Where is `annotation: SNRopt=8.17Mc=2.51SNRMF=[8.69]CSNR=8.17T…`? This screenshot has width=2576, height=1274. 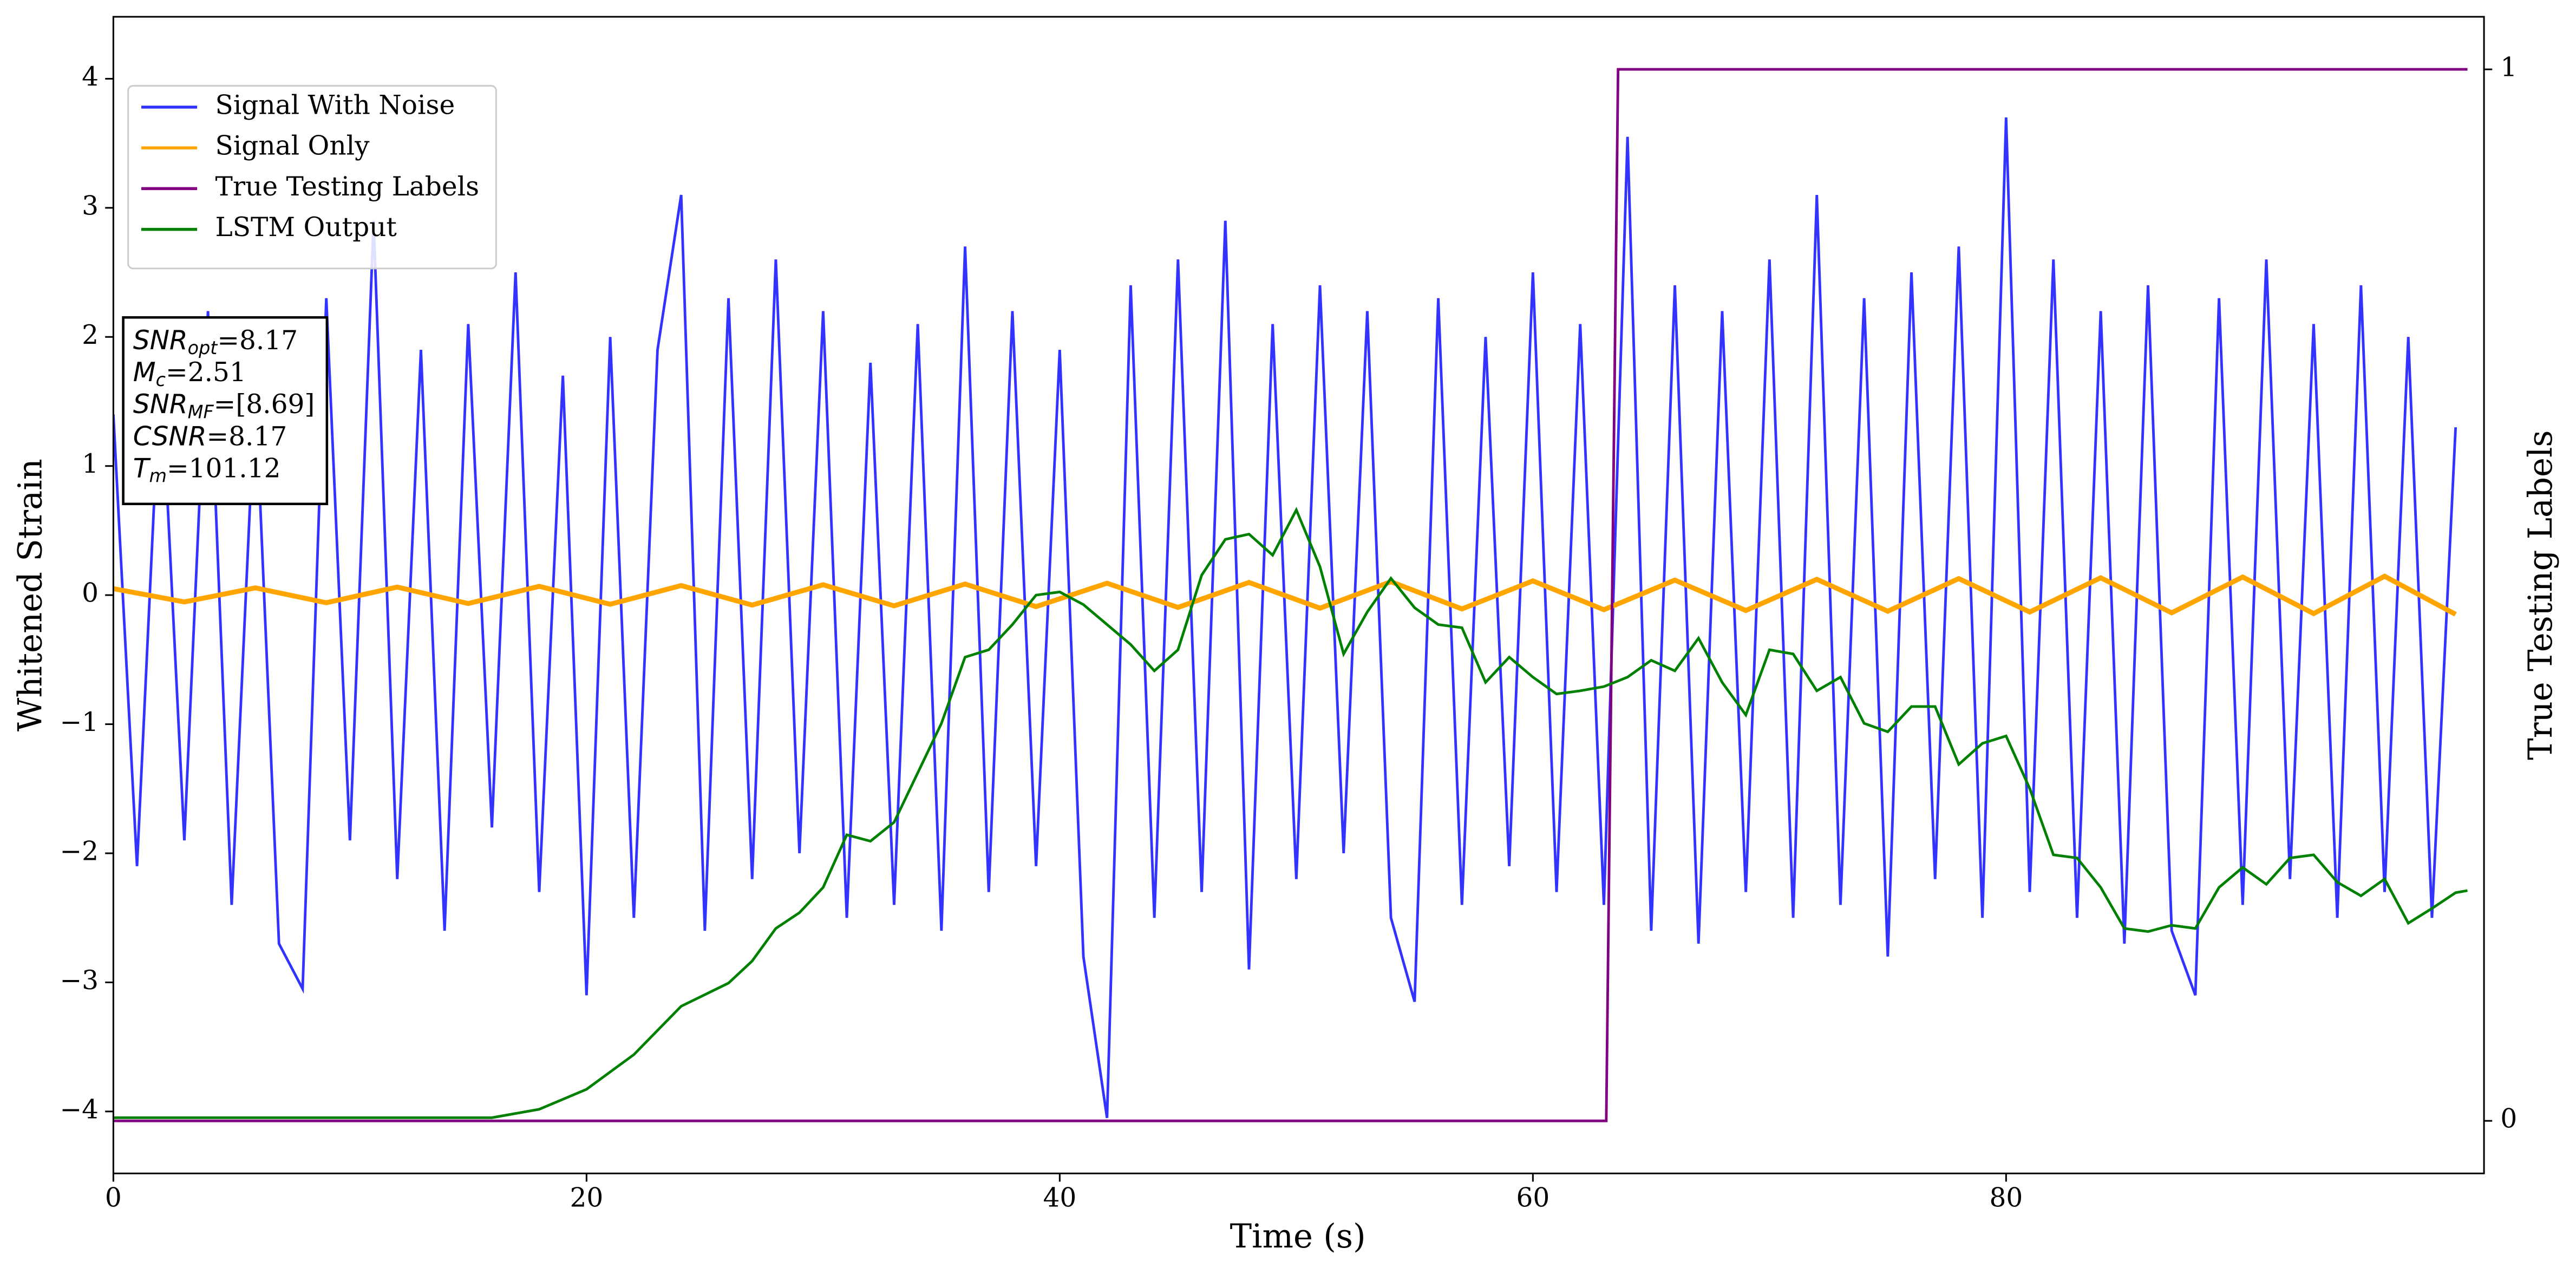
annotation: SNRopt=8.17Mc=2.51SNRMF=[8.69]CSNR=8.17T… is located at coordinates (225, 410).